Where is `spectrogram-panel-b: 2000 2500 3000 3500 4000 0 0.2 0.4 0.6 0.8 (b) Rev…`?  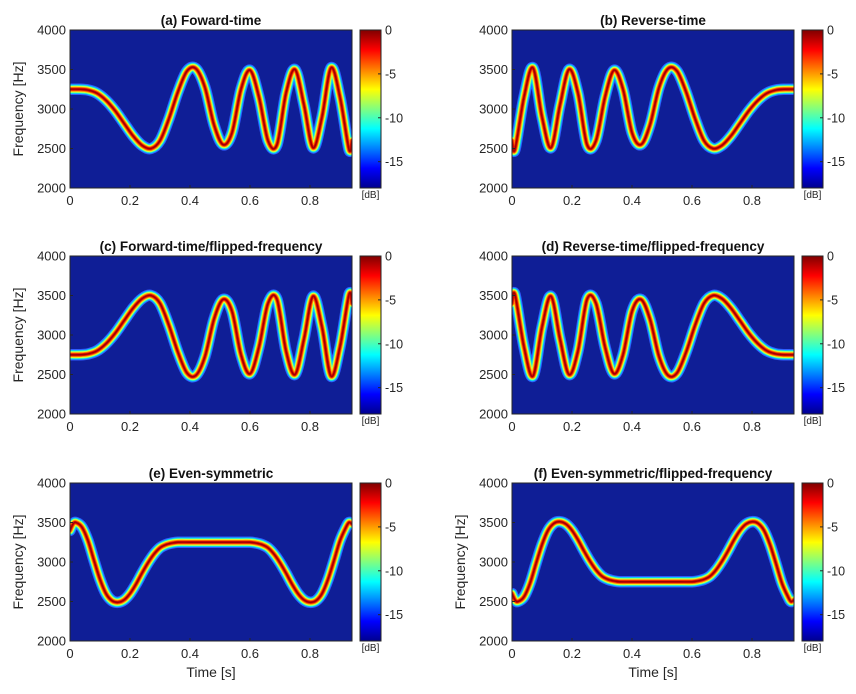 spectrogram-panel-b: 2000 2500 3000 3500 4000 0 0.2 0.4 0.6 0.8 (b) Rev… is located at coordinates (662, 110).